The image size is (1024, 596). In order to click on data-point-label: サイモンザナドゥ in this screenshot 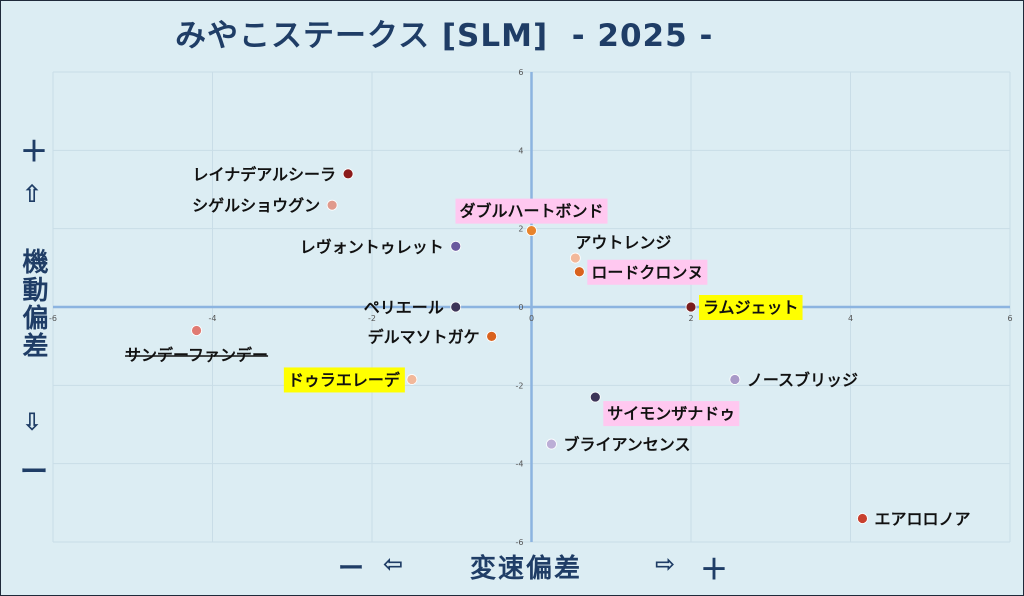, I will do `click(671, 413)`.